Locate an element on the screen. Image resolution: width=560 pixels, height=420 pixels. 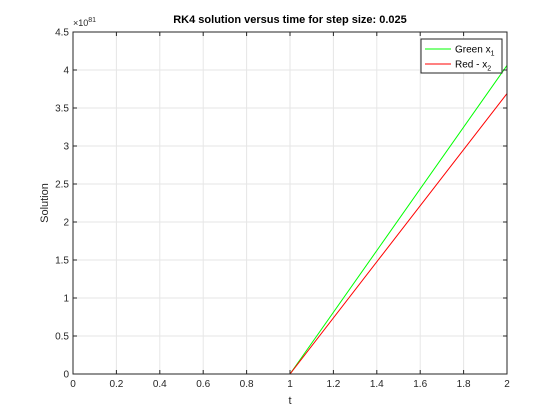
y-tick-label: 0.5 is located at coordinates (62, 337).